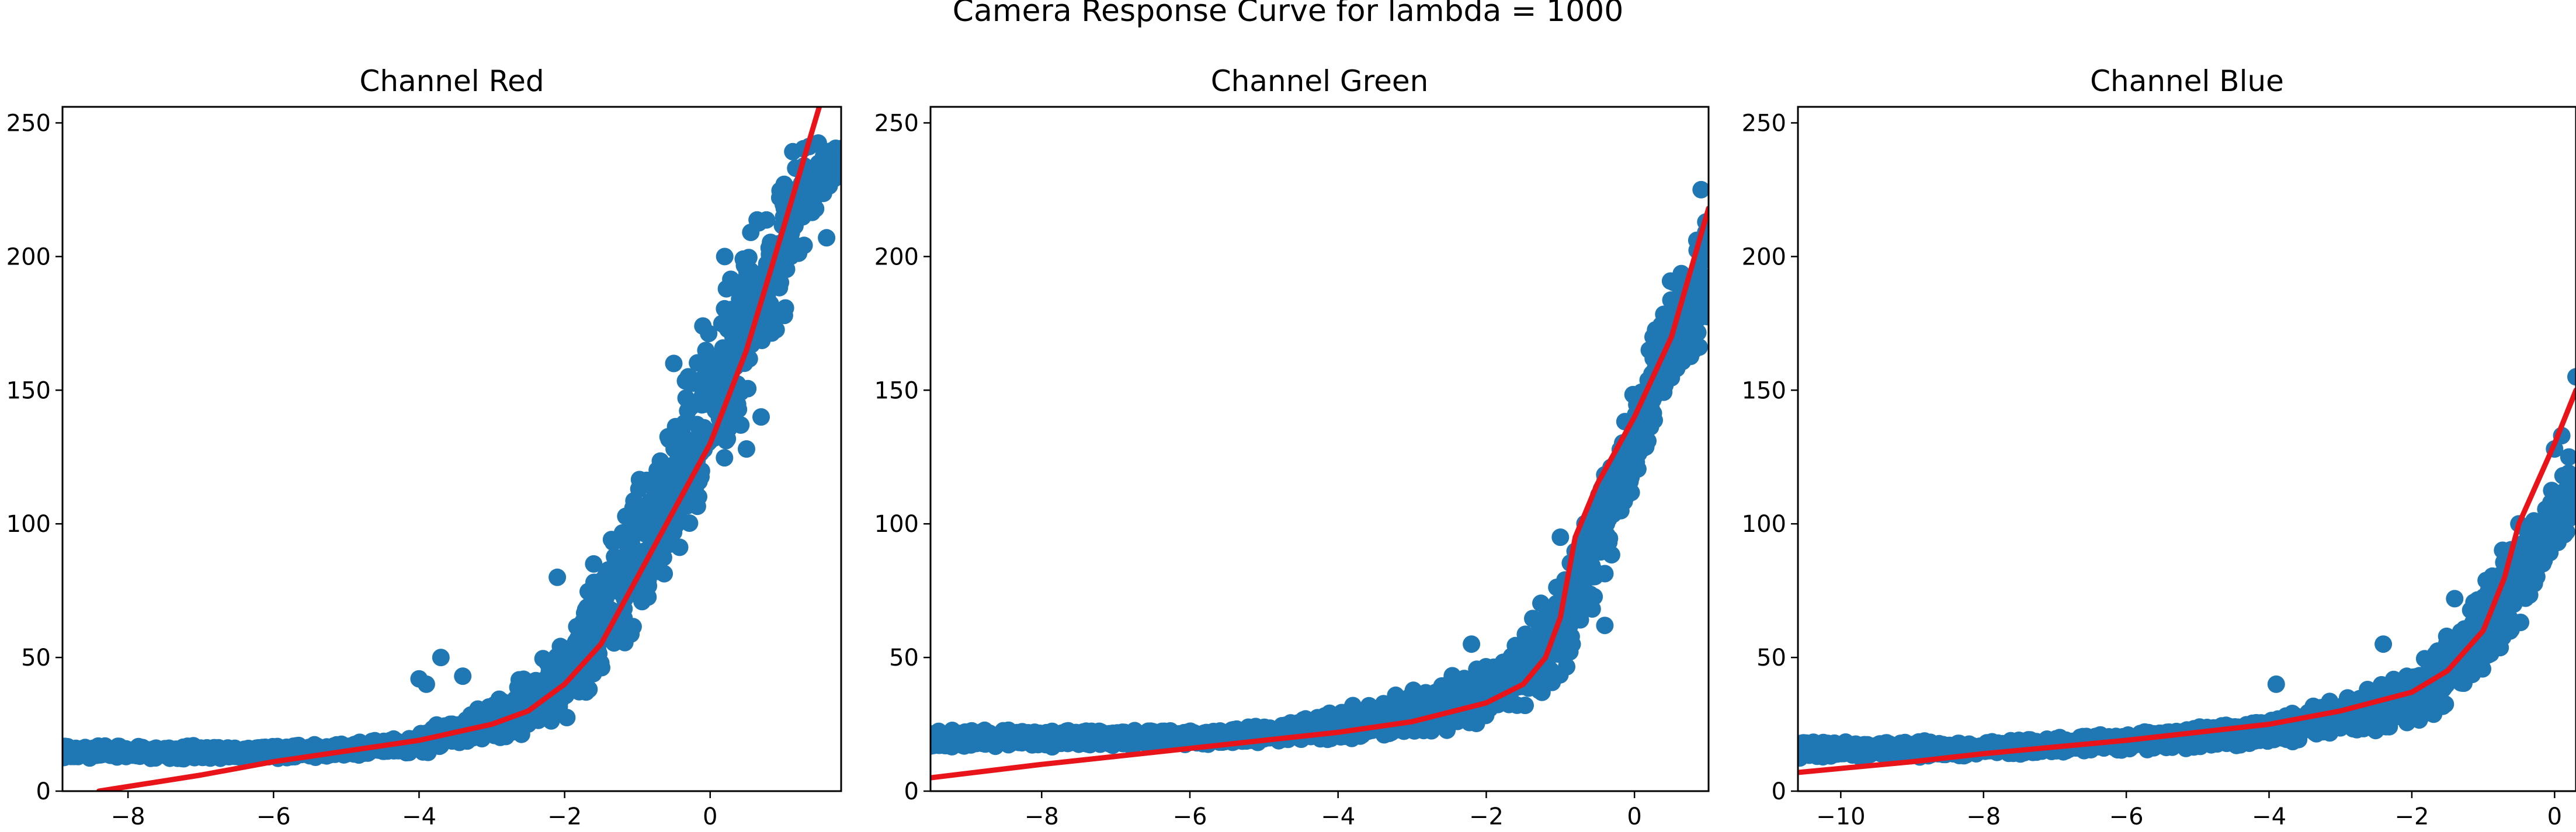  What do you see at coordinates (29, 123) in the screenshot?
I see `y-tick-label: 250` at bounding box center [29, 123].